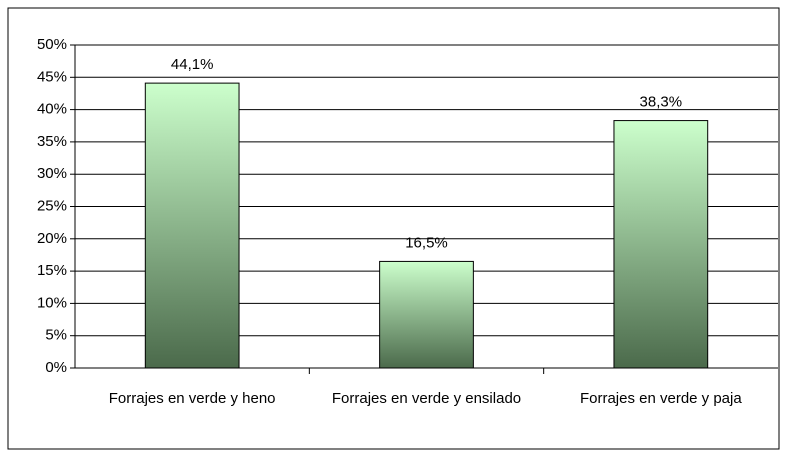 Image resolution: width=785 pixels, height=455 pixels. What do you see at coordinates (192, 398) in the screenshot?
I see `x-tick-label: Forrajes en verde y heno` at bounding box center [192, 398].